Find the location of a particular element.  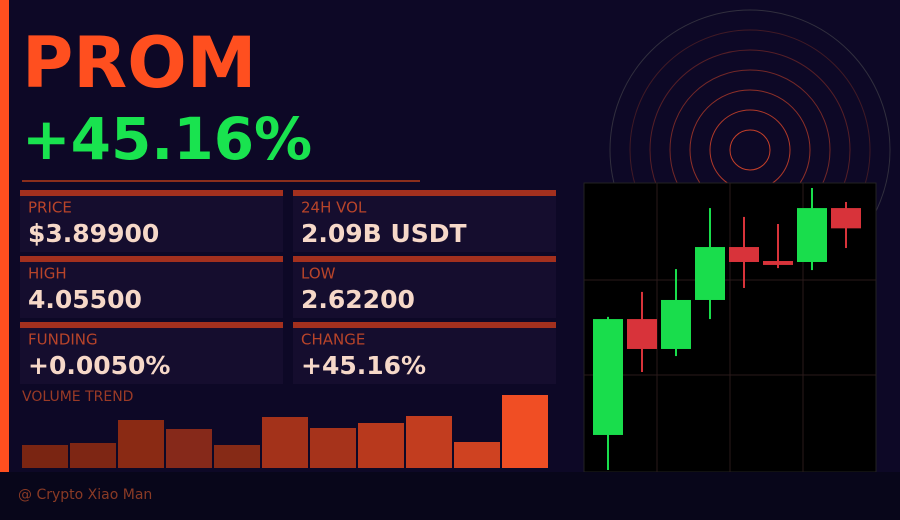

stat-label: 24H VOL is located at coordinates (334, 208).